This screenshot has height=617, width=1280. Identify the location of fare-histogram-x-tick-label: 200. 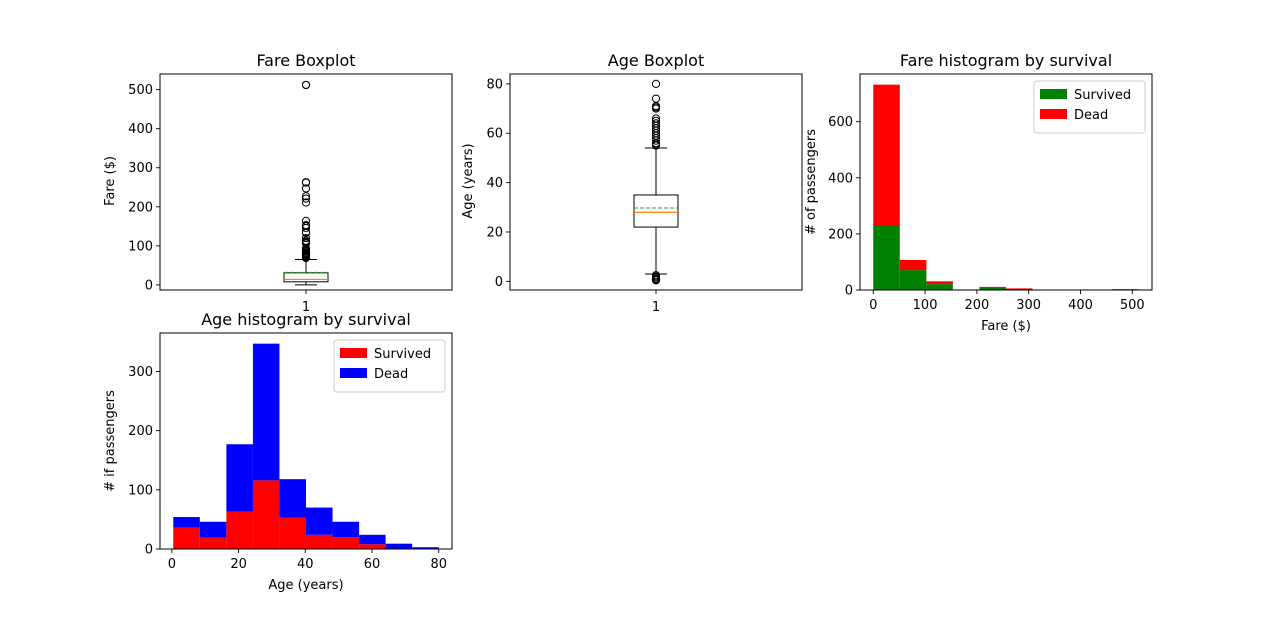
(976, 305).